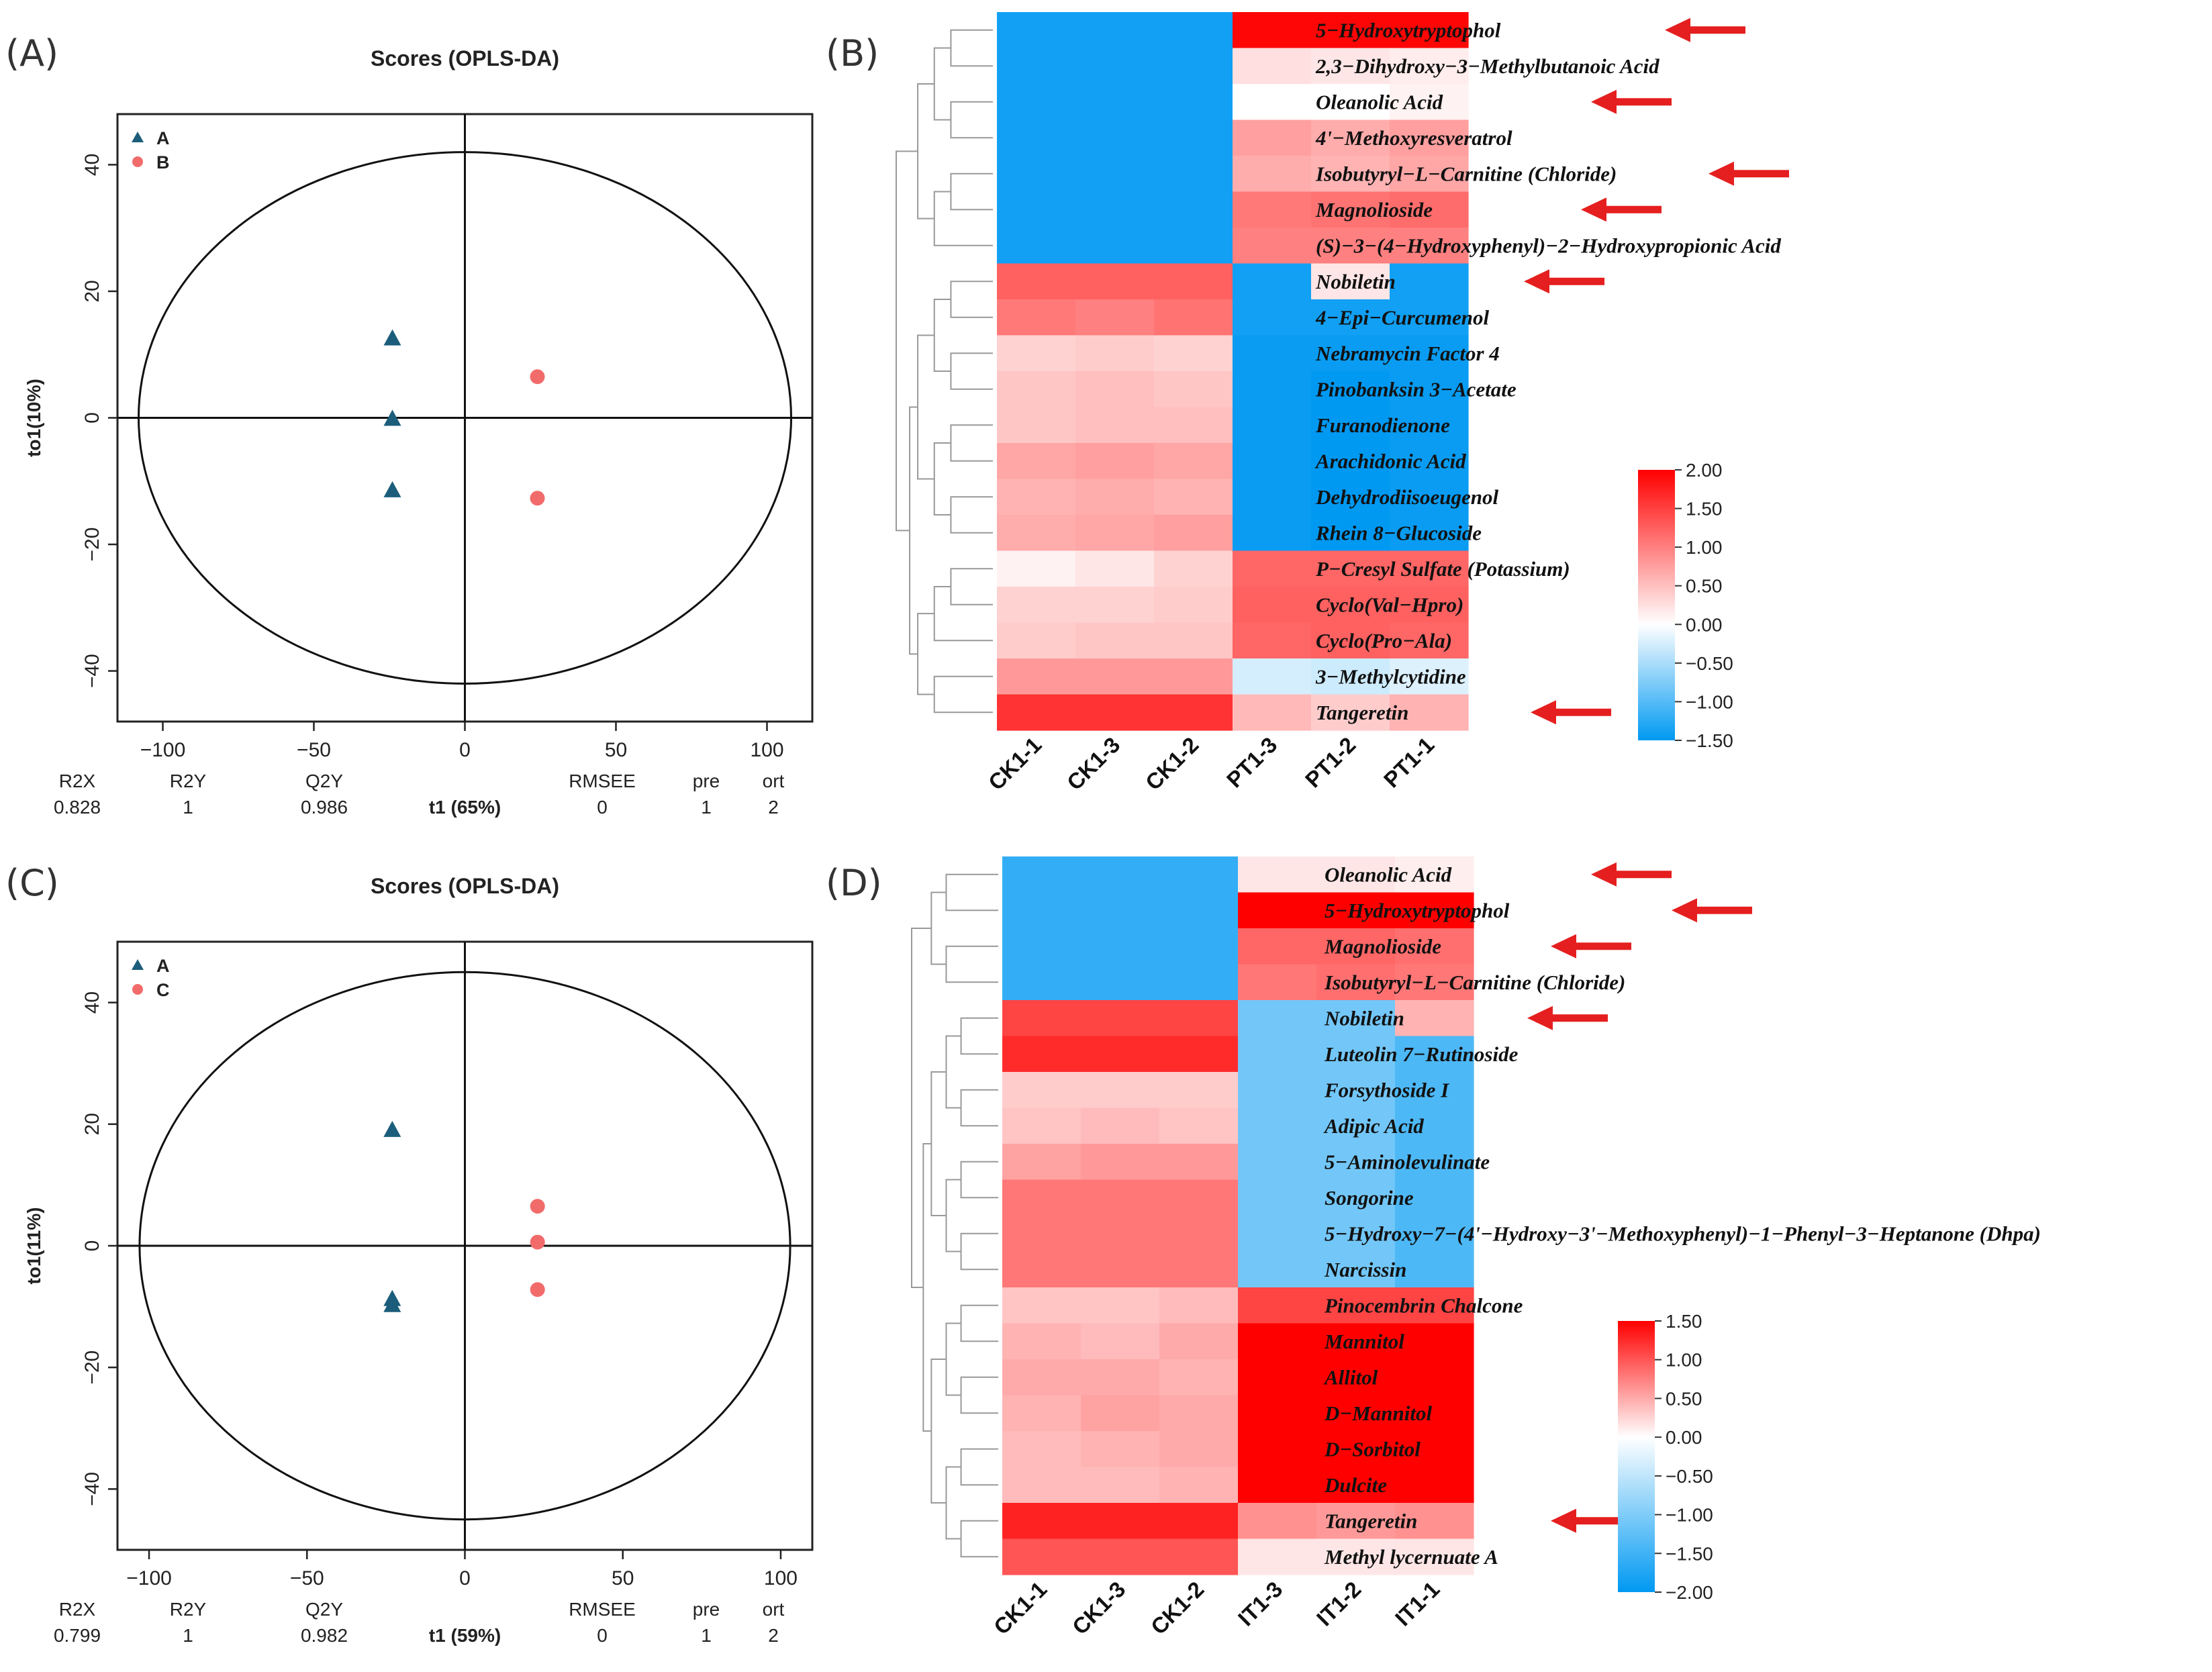  What do you see at coordinates (465, 58) in the screenshot?
I see `chart-title: Scores (OPLS-DA)` at bounding box center [465, 58].